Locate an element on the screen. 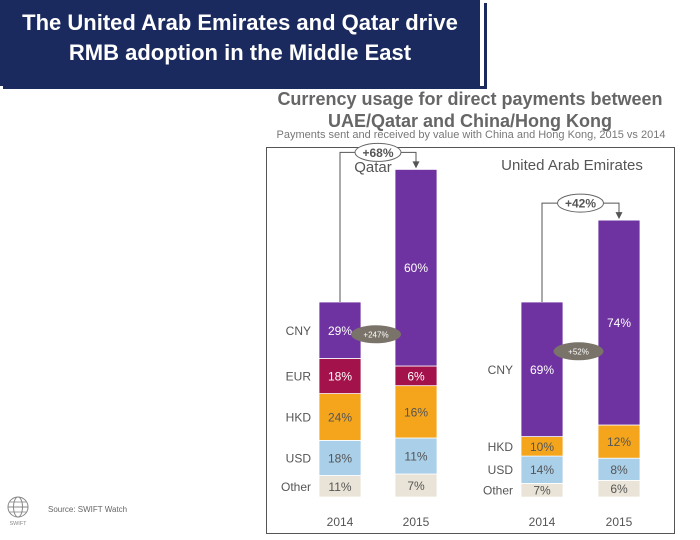 The height and width of the screenshot is (540, 700). data-label-eur-2015: 6% is located at coordinates (416, 376).